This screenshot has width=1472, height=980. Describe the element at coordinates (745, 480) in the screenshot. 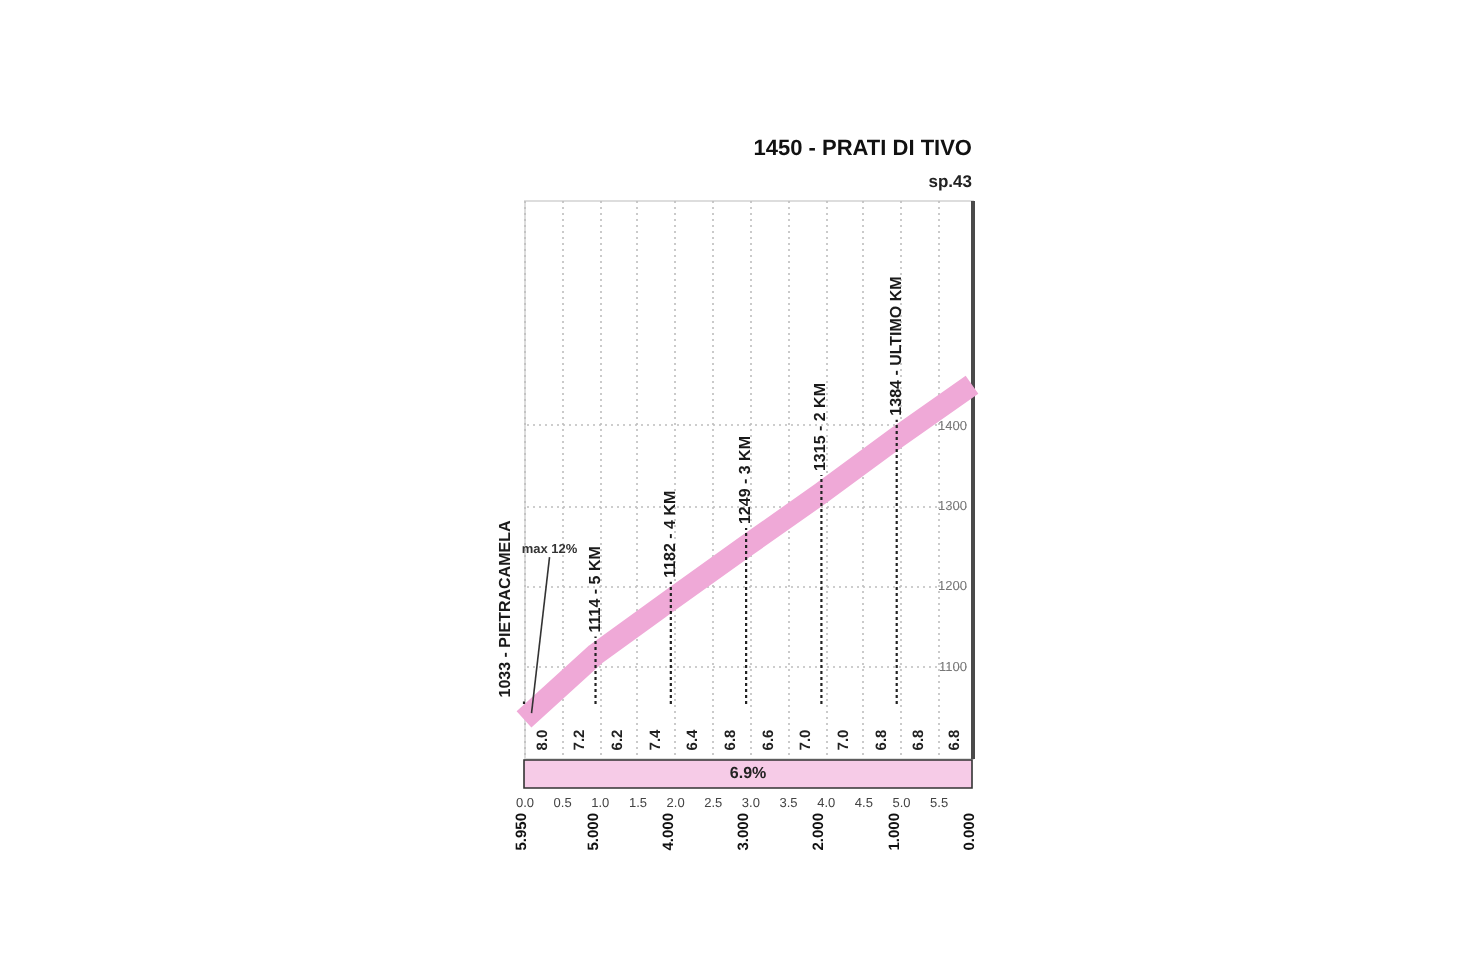

I see `data-label: 1249 - 3 KM` at that location.